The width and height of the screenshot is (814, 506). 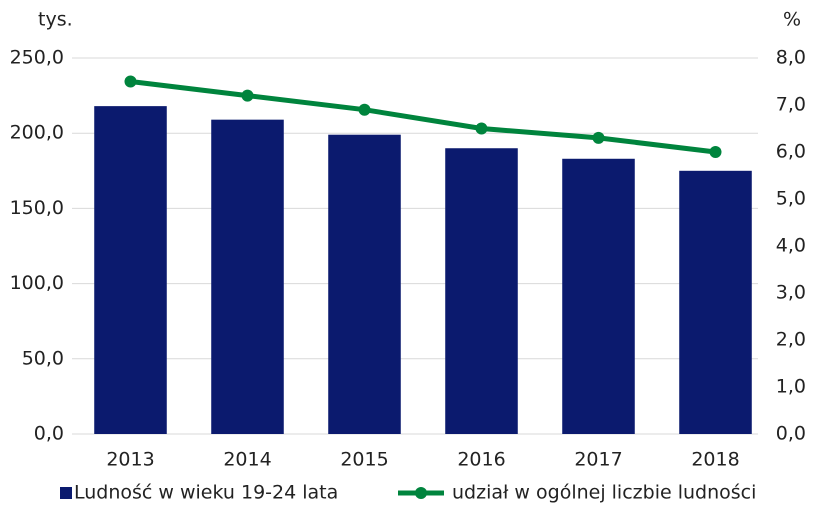 What do you see at coordinates (791, 293) in the screenshot?
I see `y2-tick-label: 3,0` at bounding box center [791, 293].